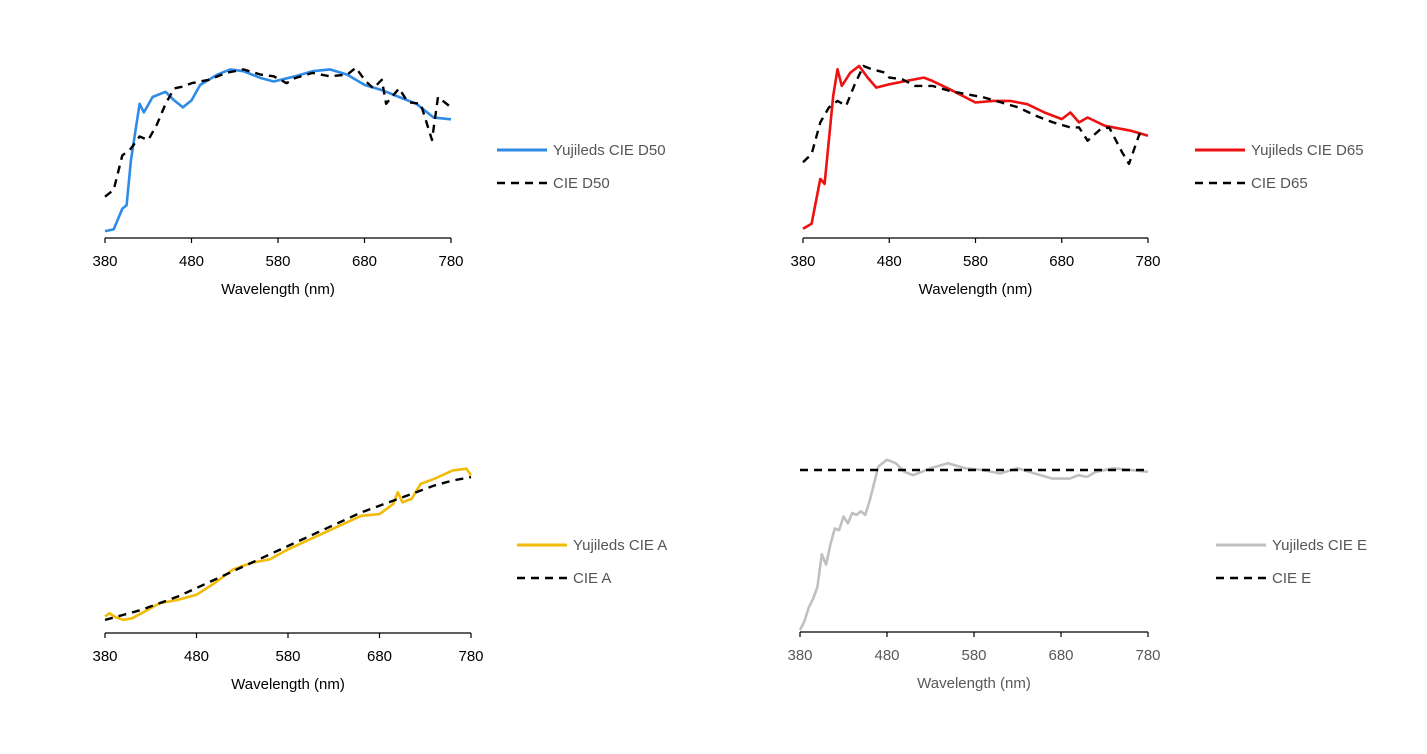  What do you see at coordinates (620, 545) in the screenshot?
I see `legend-label: Yujileds CIE A` at bounding box center [620, 545].